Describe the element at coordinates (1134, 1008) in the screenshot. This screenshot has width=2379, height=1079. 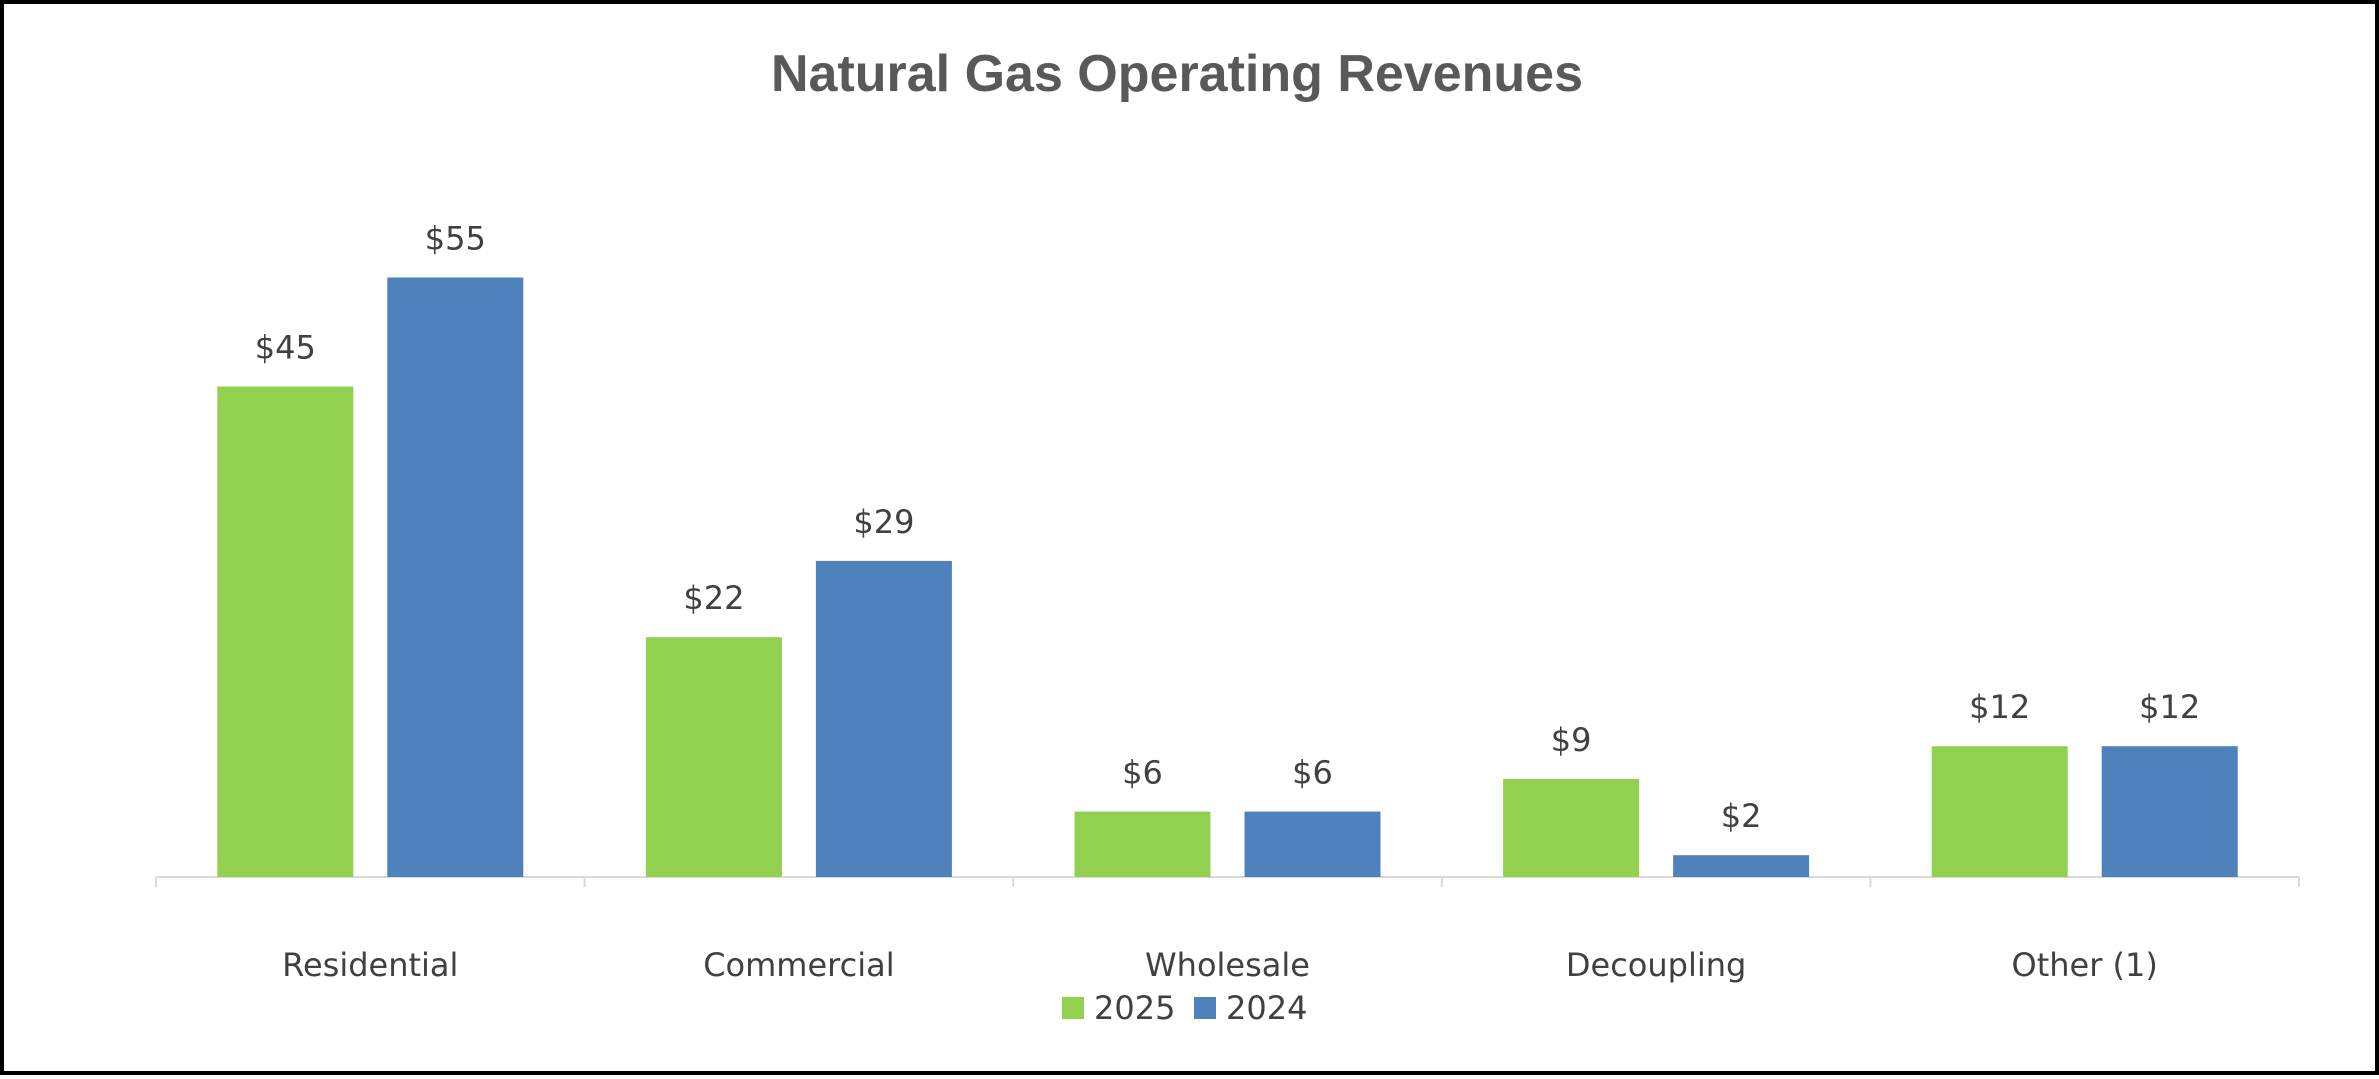
I see `legend-label-2025: 2025` at that location.